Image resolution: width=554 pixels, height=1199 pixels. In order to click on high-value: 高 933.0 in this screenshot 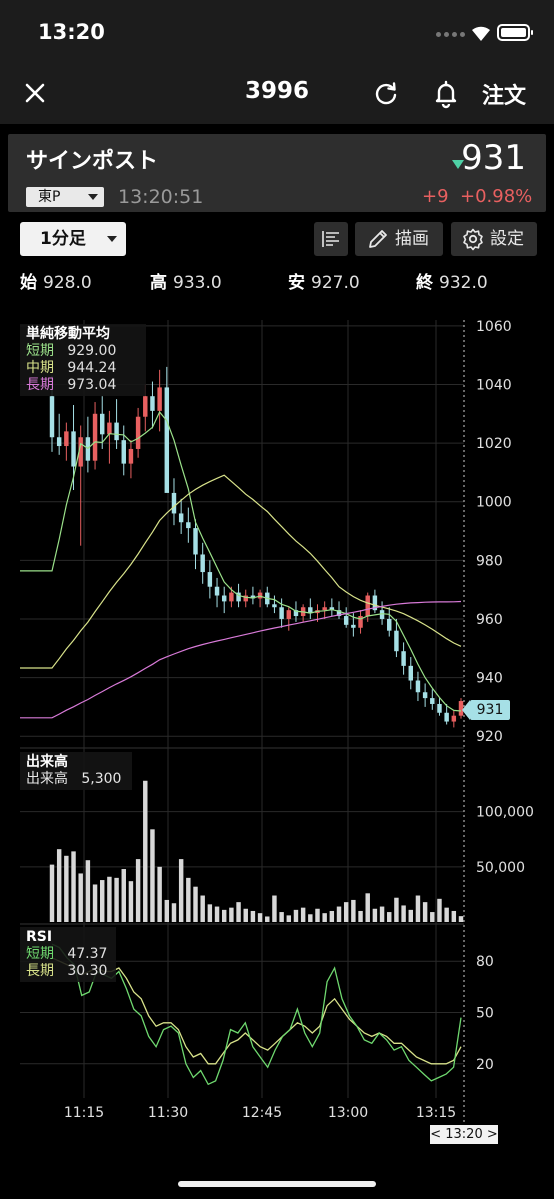, I will do `click(186, 283)`.